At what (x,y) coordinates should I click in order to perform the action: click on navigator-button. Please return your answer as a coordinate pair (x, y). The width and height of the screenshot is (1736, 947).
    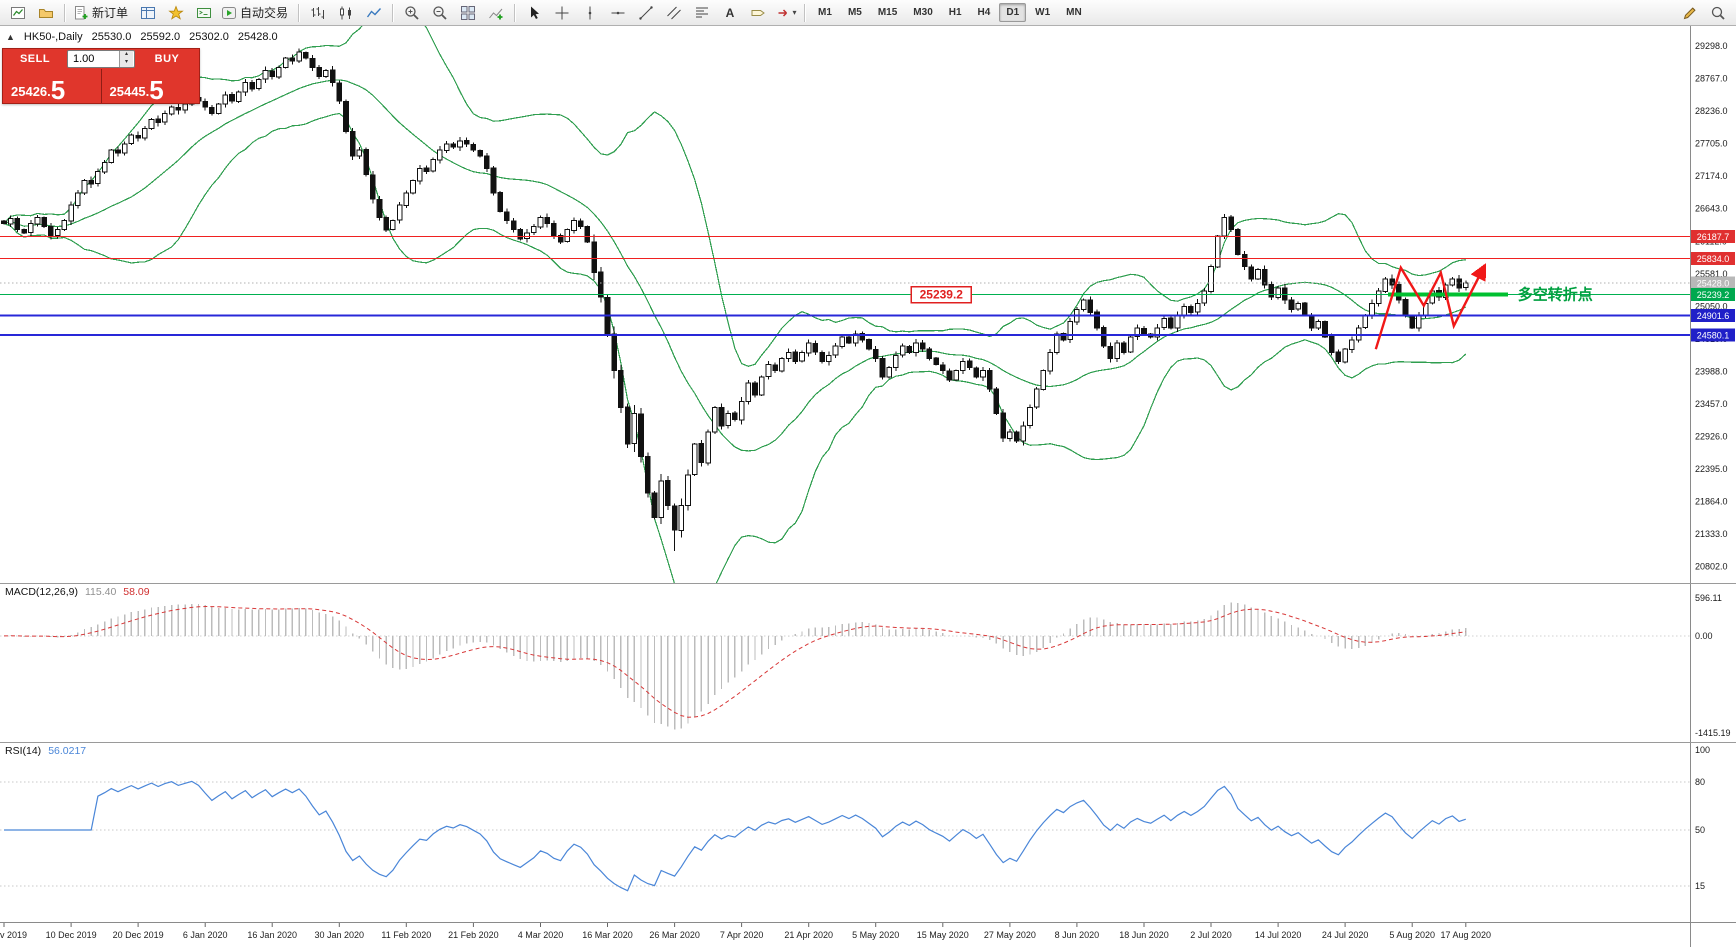
    Looking at the image, I should click on (176, 13).